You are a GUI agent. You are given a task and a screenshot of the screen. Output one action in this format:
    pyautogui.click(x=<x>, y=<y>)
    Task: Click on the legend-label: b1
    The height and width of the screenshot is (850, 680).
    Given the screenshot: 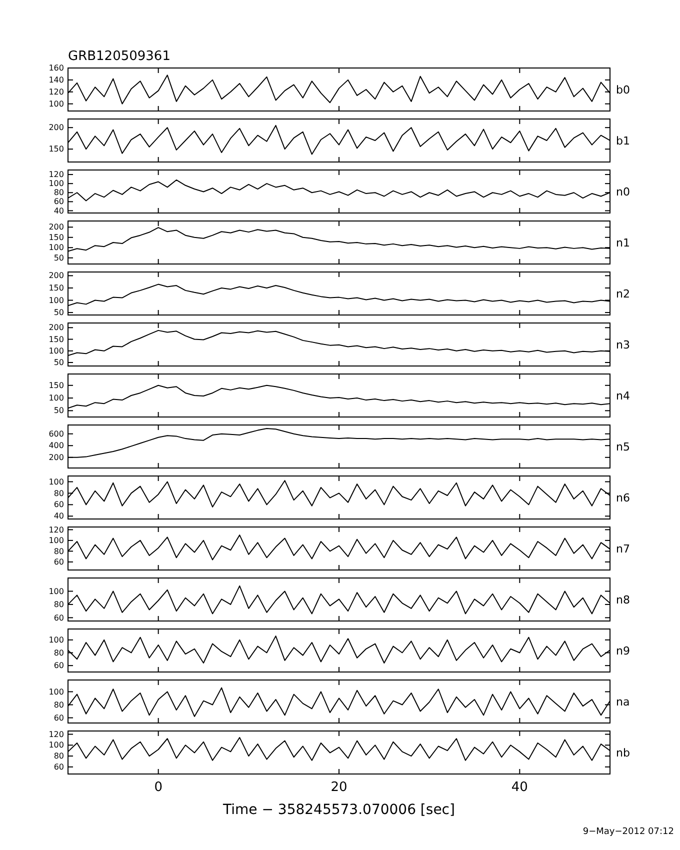 What is the action you would take?
    pyautogui.click(x=623, y=141)
    